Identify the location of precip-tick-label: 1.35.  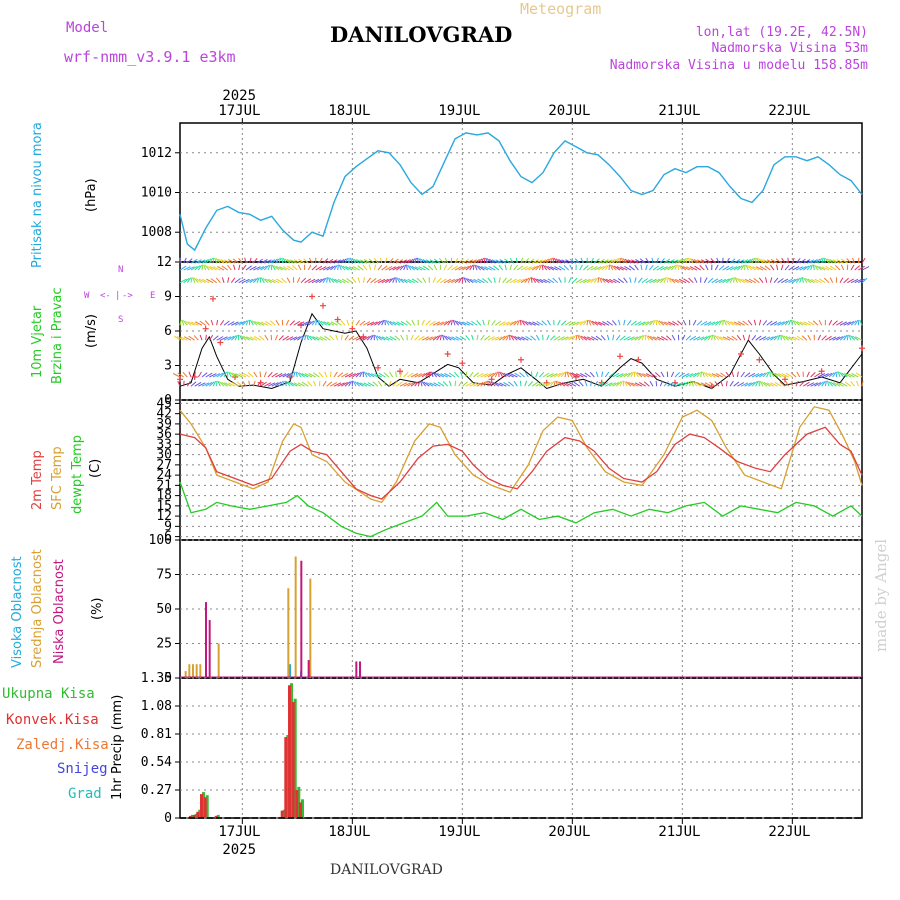
(156, 678).